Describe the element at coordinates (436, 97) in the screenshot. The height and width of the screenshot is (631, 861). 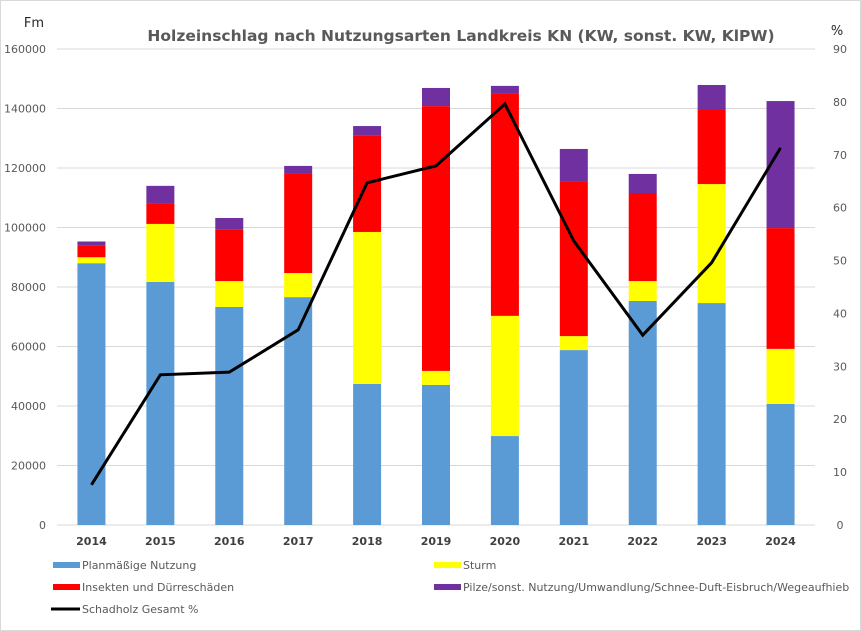
I see `bar-segment-4-2019` at that location.